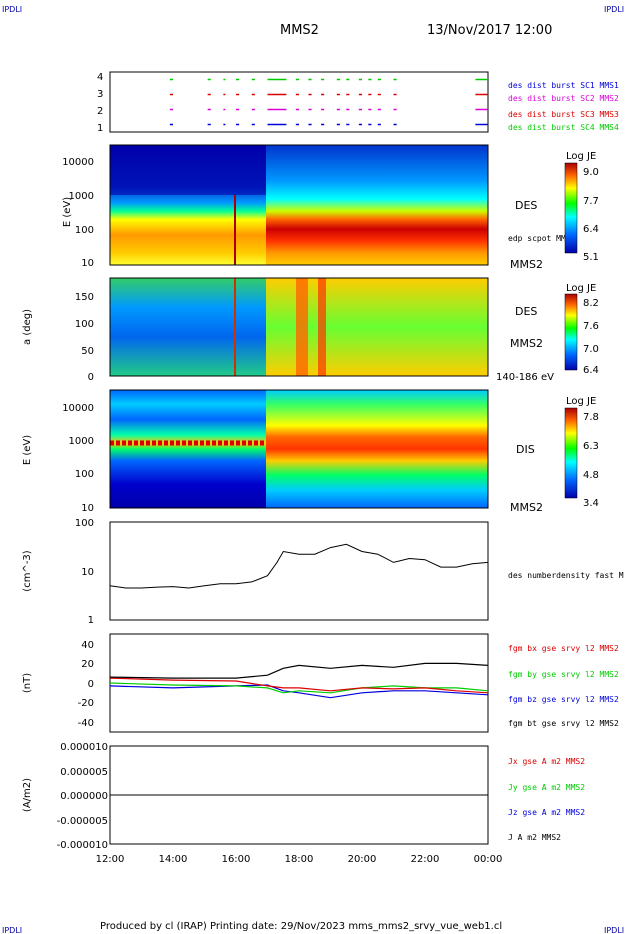 This screenshot has height=934, width=630. I want to click on current-ytick: 0.000000, so click(84, 796).